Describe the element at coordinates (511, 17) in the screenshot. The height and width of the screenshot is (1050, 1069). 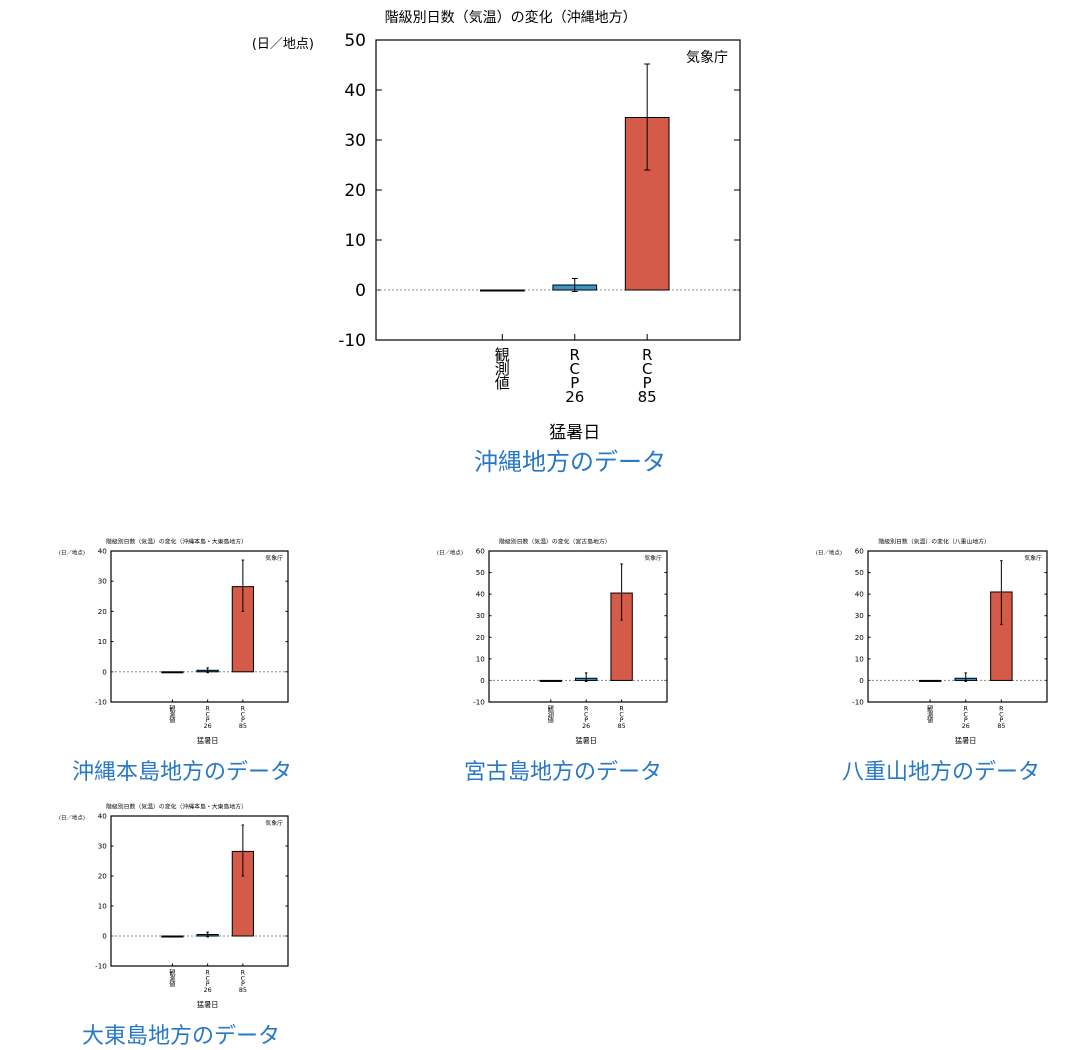
I see `chart-title: 階級別日数（気温）の変化（沖縄地方）` at that location.